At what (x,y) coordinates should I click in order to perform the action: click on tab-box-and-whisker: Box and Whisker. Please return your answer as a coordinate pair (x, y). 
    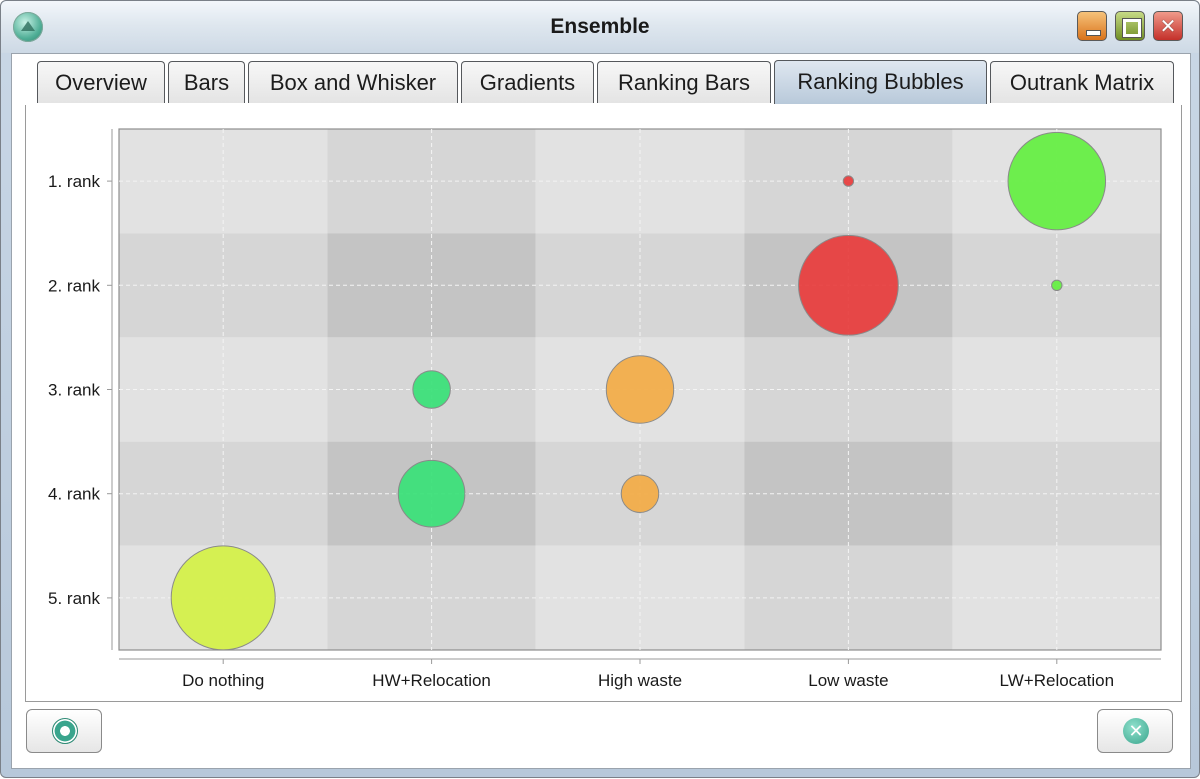
    Looking at the image, I should click on (353, 82).